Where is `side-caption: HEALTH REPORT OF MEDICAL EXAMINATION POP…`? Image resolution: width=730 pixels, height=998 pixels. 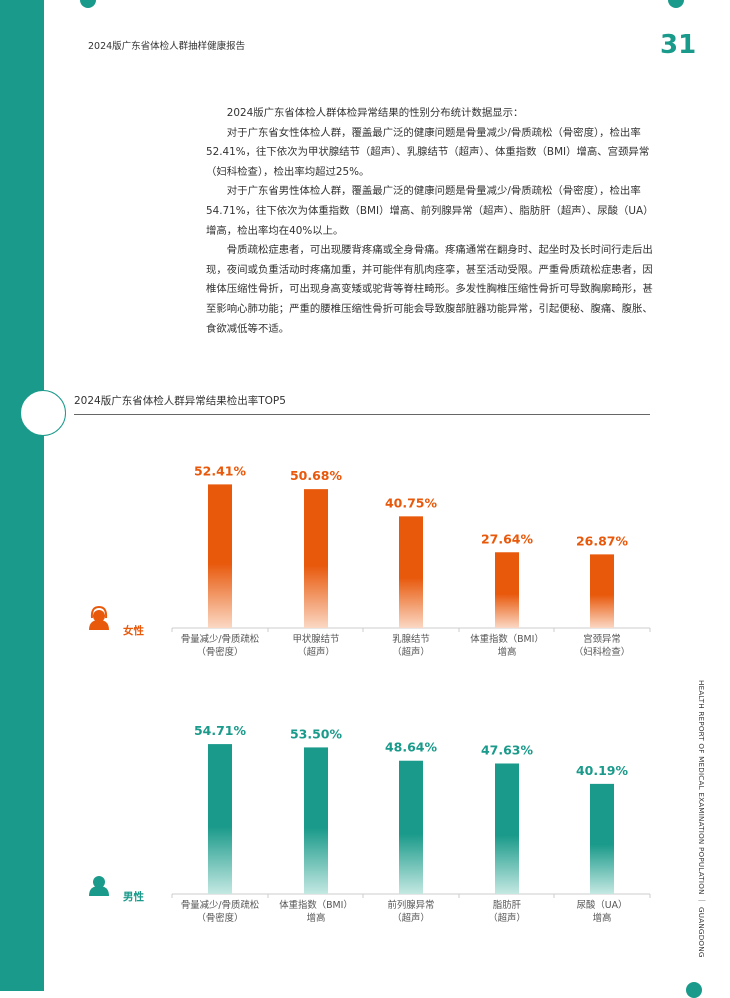 side-caption: HEALTH REPORT OF MEDICAL EXAMINATION POP… is located at coordinates (701, 819).